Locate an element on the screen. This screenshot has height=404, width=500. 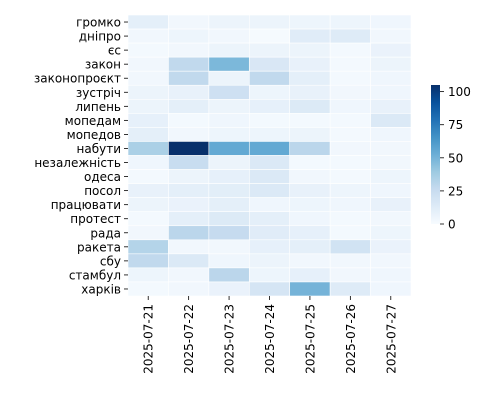
y-tick-label: закон is located at coordinates (103, 65).